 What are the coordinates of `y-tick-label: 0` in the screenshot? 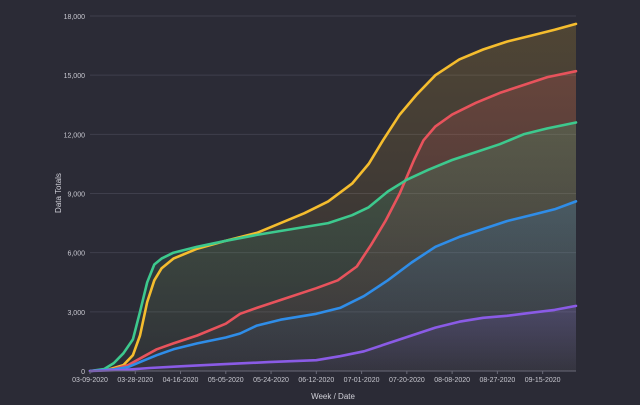 It's located at (83, 372).